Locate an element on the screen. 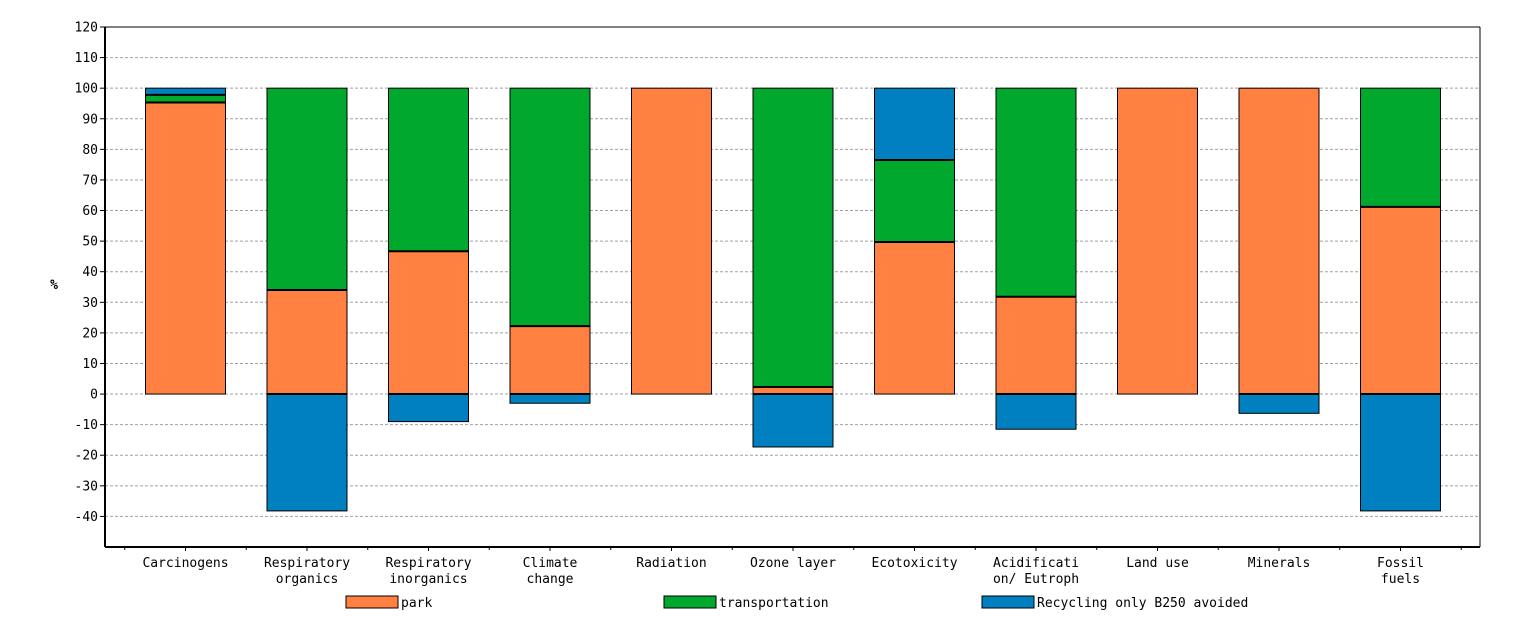 The height and width of the screenshot is (637, 1525). y-tick-label: -20 is located at coordinates (86, 456).